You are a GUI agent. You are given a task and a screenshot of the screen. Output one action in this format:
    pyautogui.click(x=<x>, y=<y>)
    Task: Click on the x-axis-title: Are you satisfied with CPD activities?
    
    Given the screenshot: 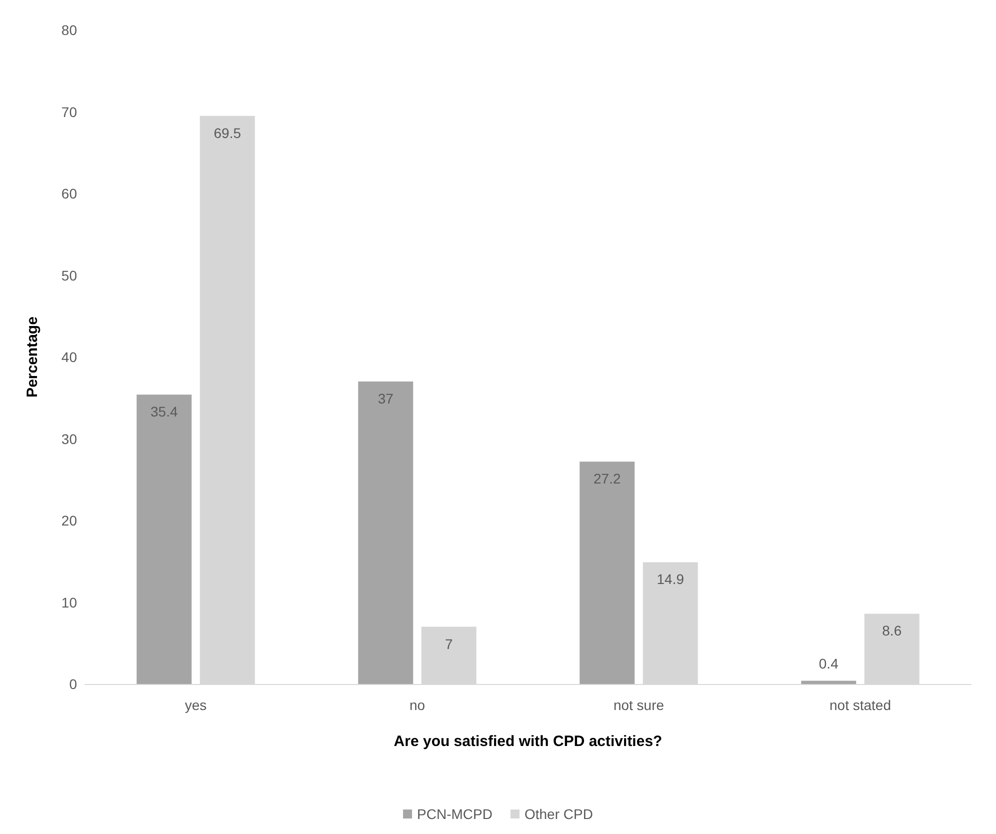 What is the action you would take?
    pyautogui.click(x=528, y=741)
    